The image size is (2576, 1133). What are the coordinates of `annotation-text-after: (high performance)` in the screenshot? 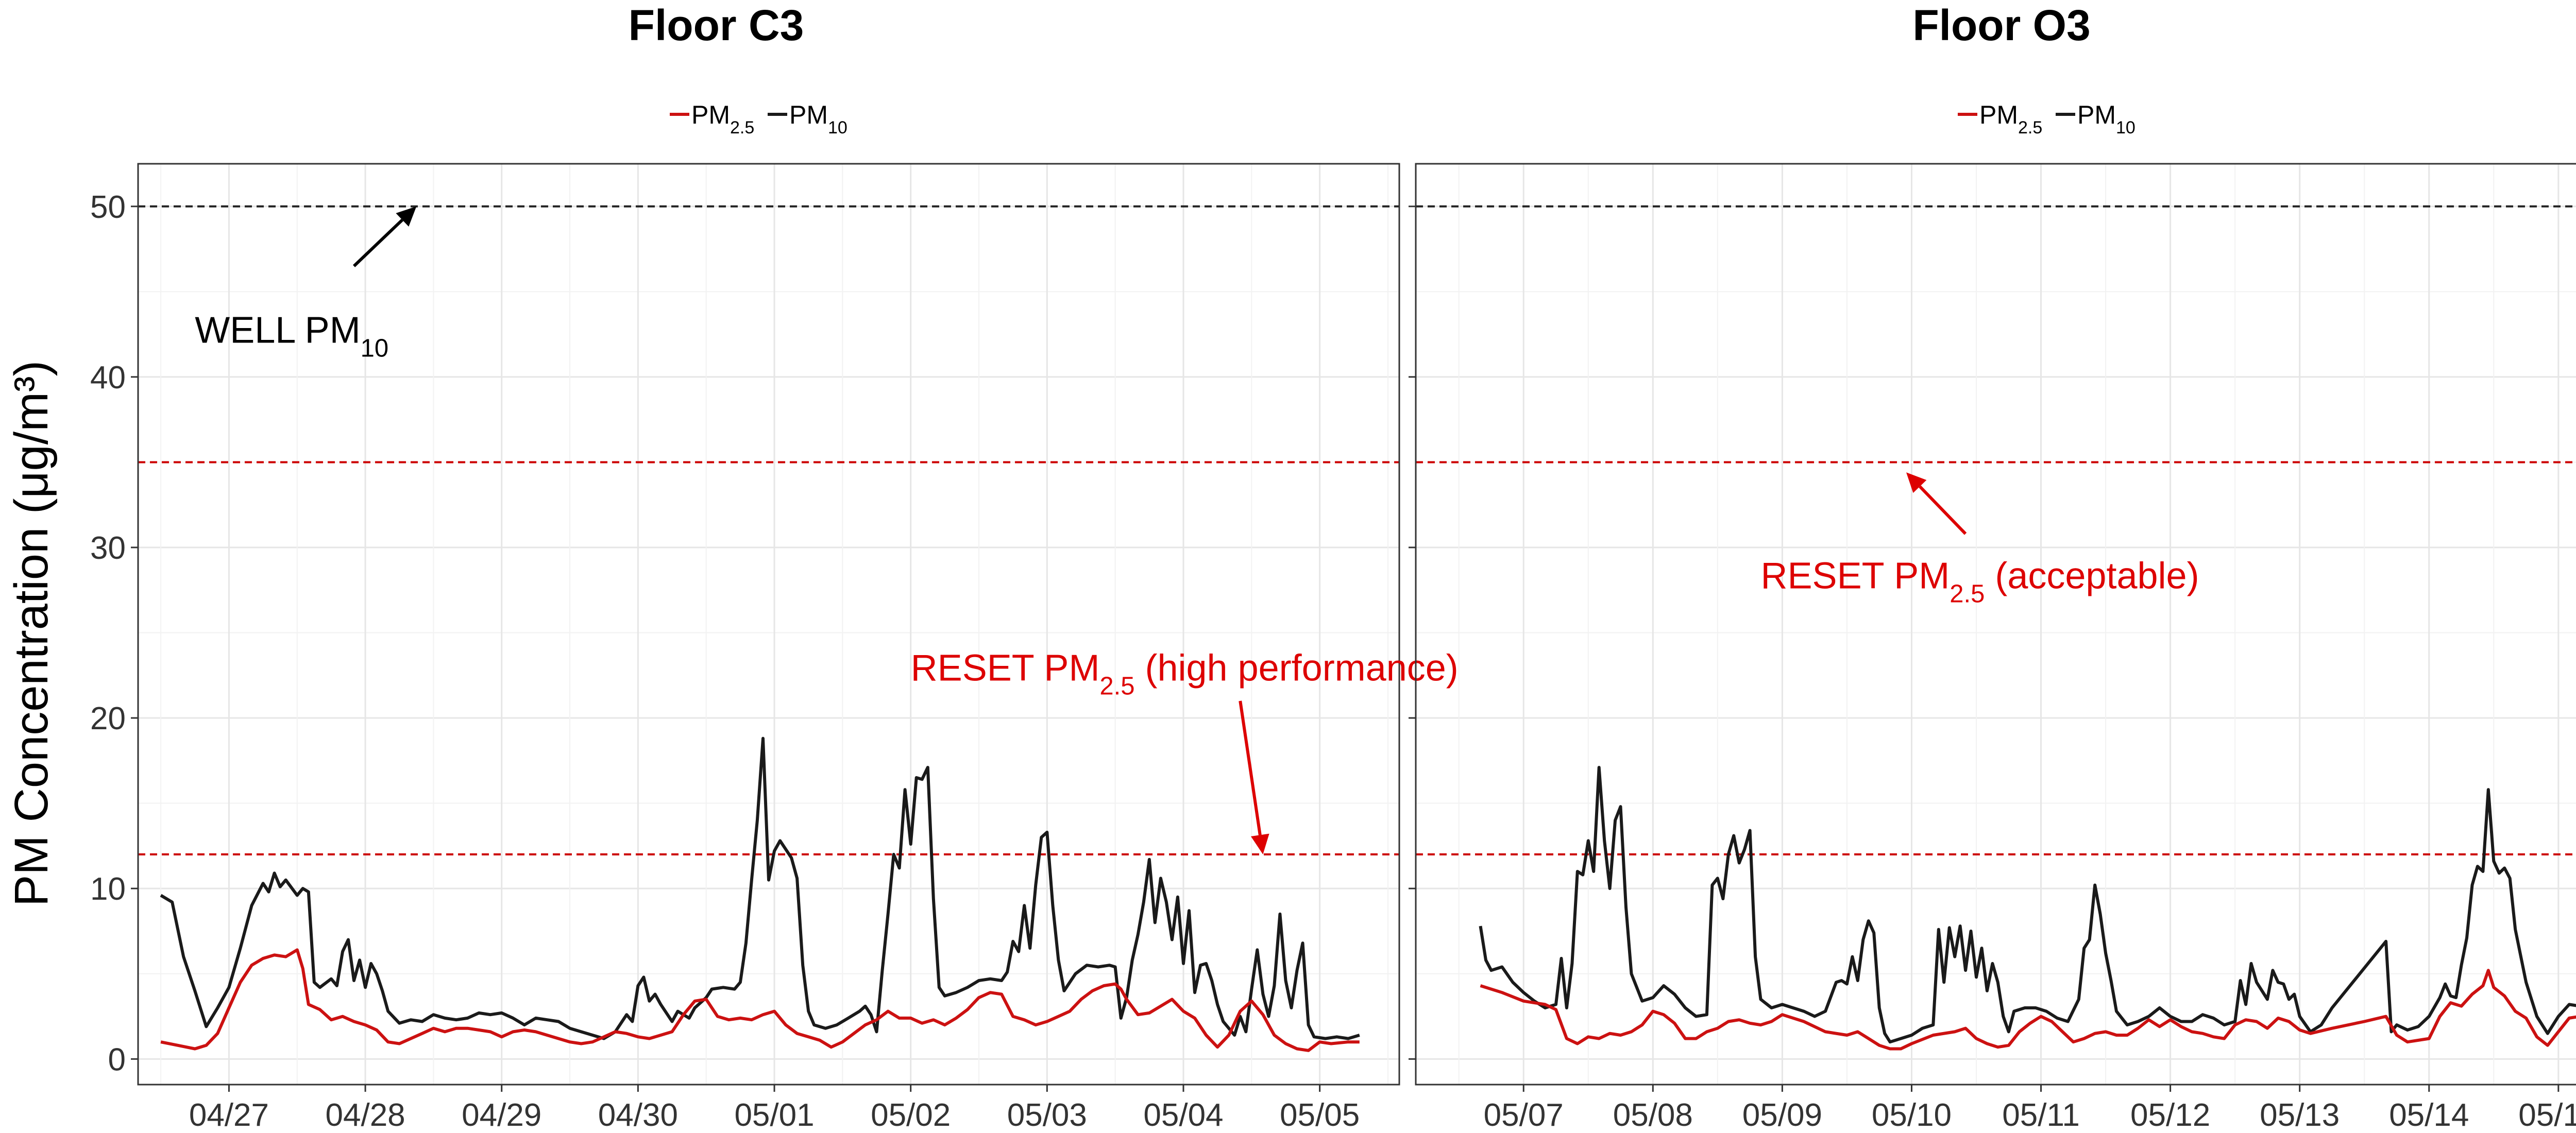 It's located at (1296, 668).